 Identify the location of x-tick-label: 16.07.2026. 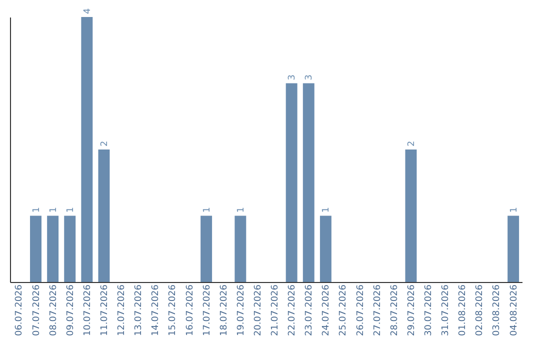
(190, 310).